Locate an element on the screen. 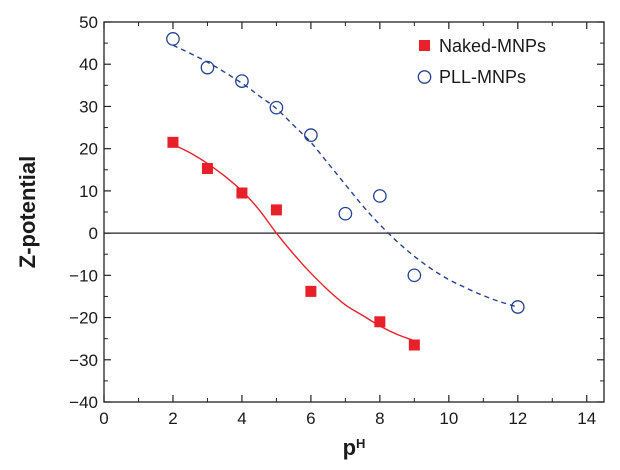 This screenshot has width=620, height=470. x-tick-label: 8 is located at coordinates (379, 418).